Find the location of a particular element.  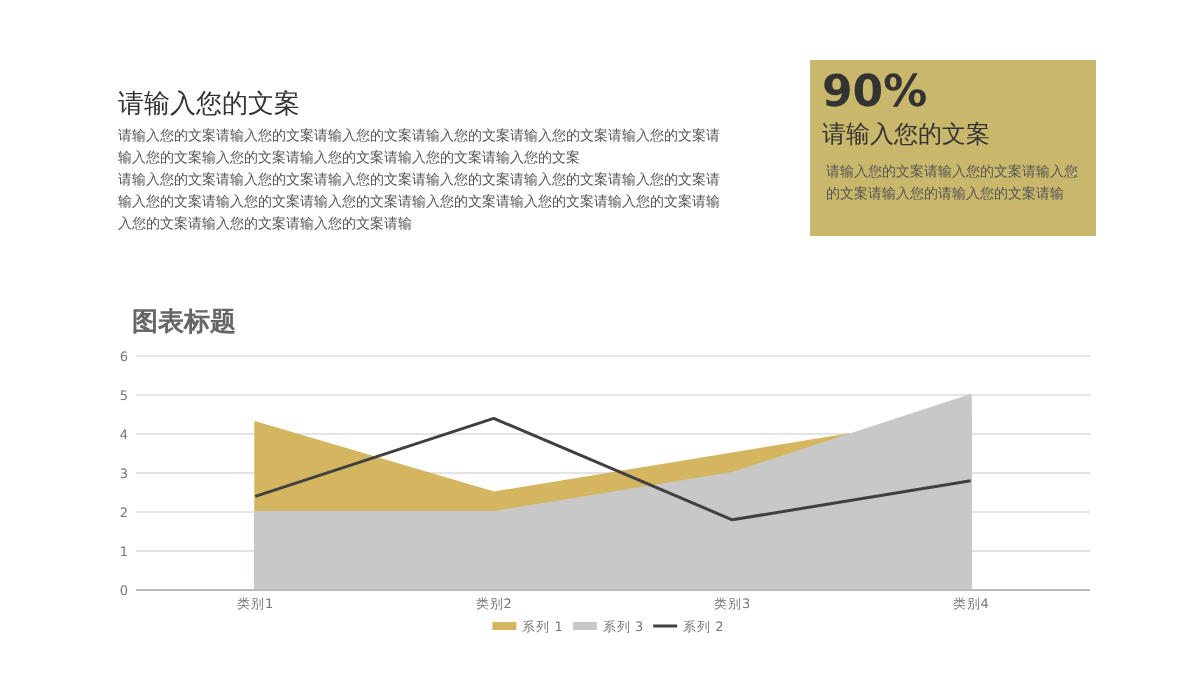

text: 90% is located at coordinates (875, 93).